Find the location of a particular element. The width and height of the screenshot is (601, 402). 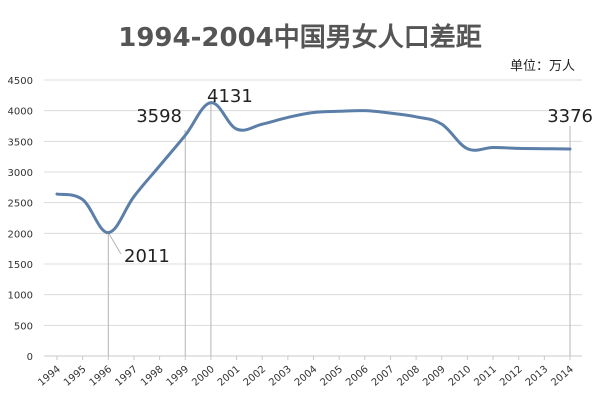

y-tick-label: 0 is located at coordinates (30, 357).